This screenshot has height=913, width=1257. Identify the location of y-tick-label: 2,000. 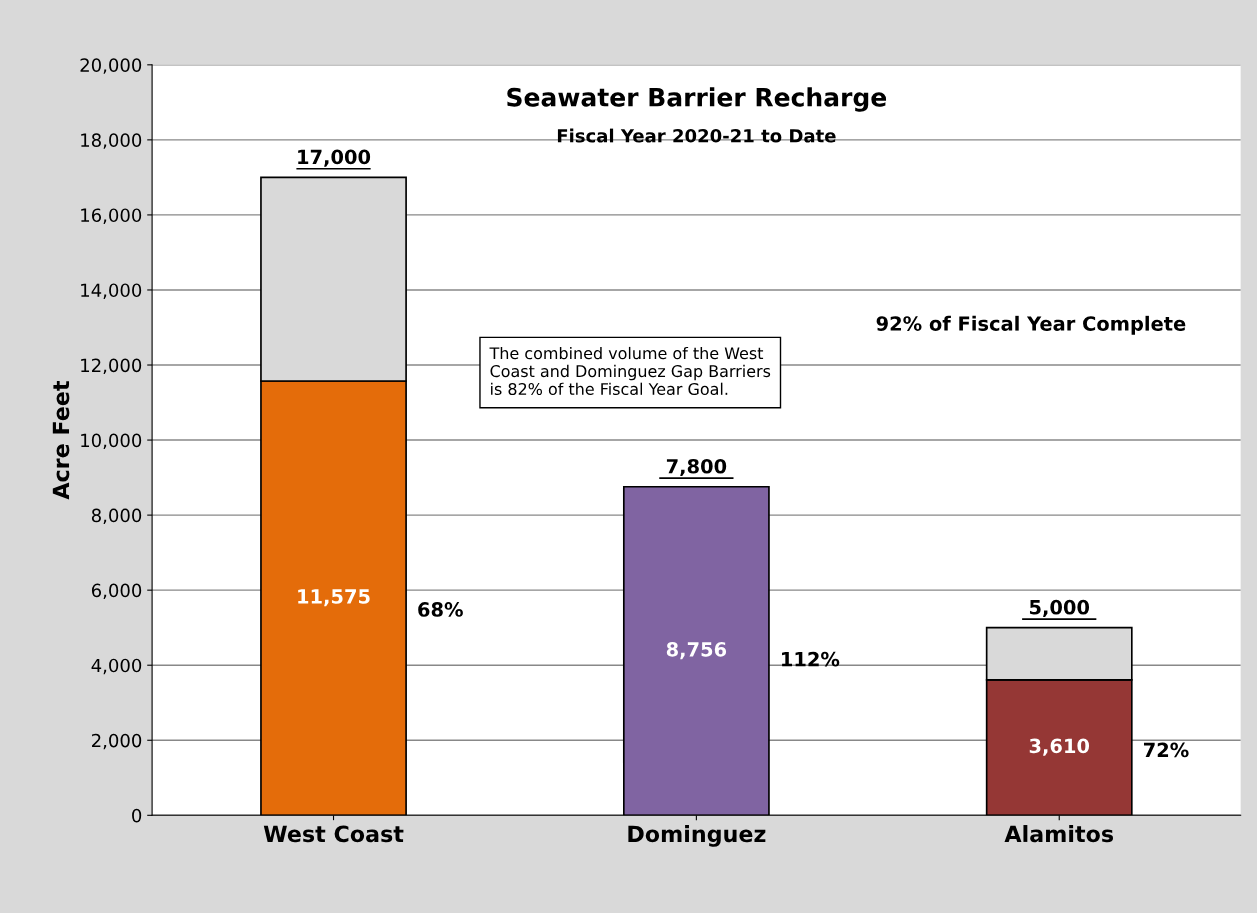
(117, 741).